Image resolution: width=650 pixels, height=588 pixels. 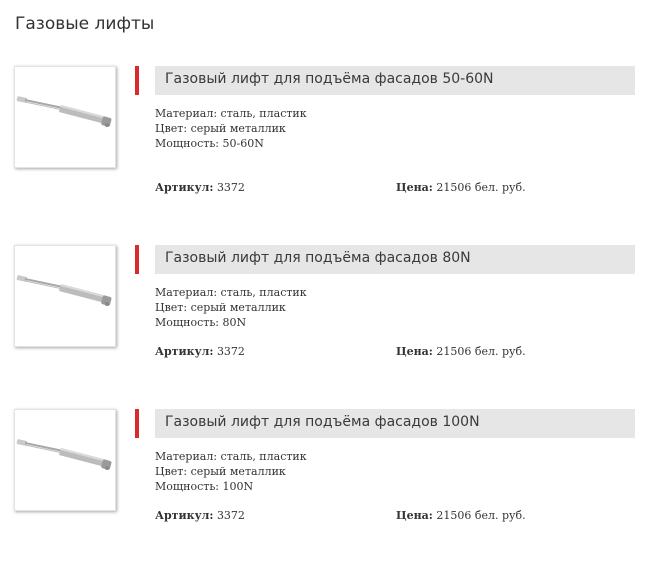 I want to click on spec-power: Мощность: 50-60N, so click(x=209, y=143).